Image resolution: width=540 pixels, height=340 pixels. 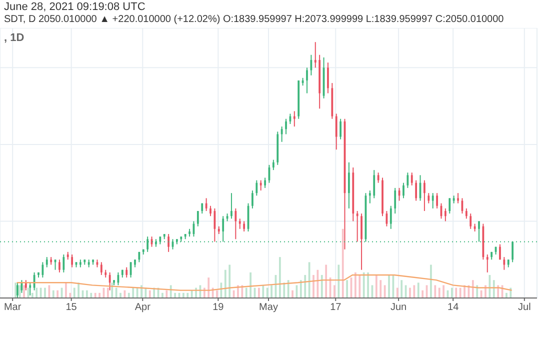 I want to click on x-tick-label: Apr, so click(x=143, y=308).